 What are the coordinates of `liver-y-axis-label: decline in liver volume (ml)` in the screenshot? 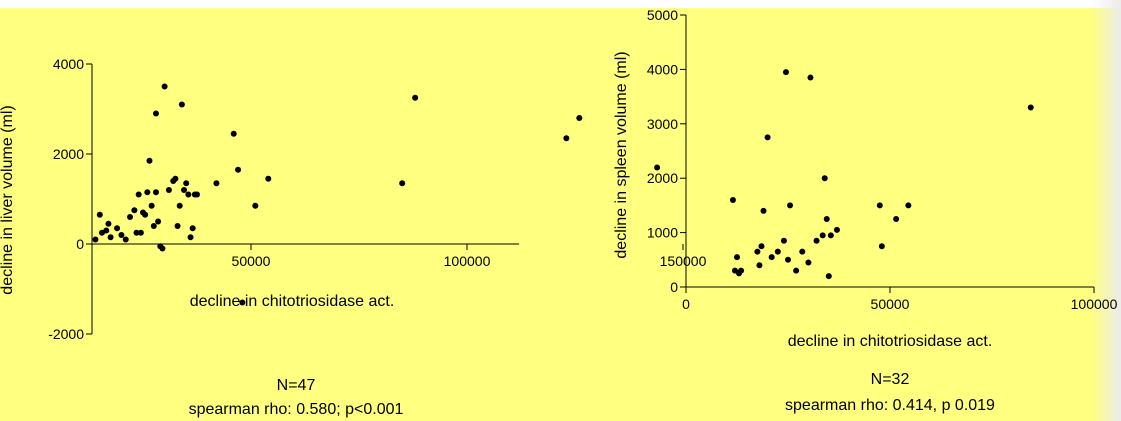 It's located at (8, 199).